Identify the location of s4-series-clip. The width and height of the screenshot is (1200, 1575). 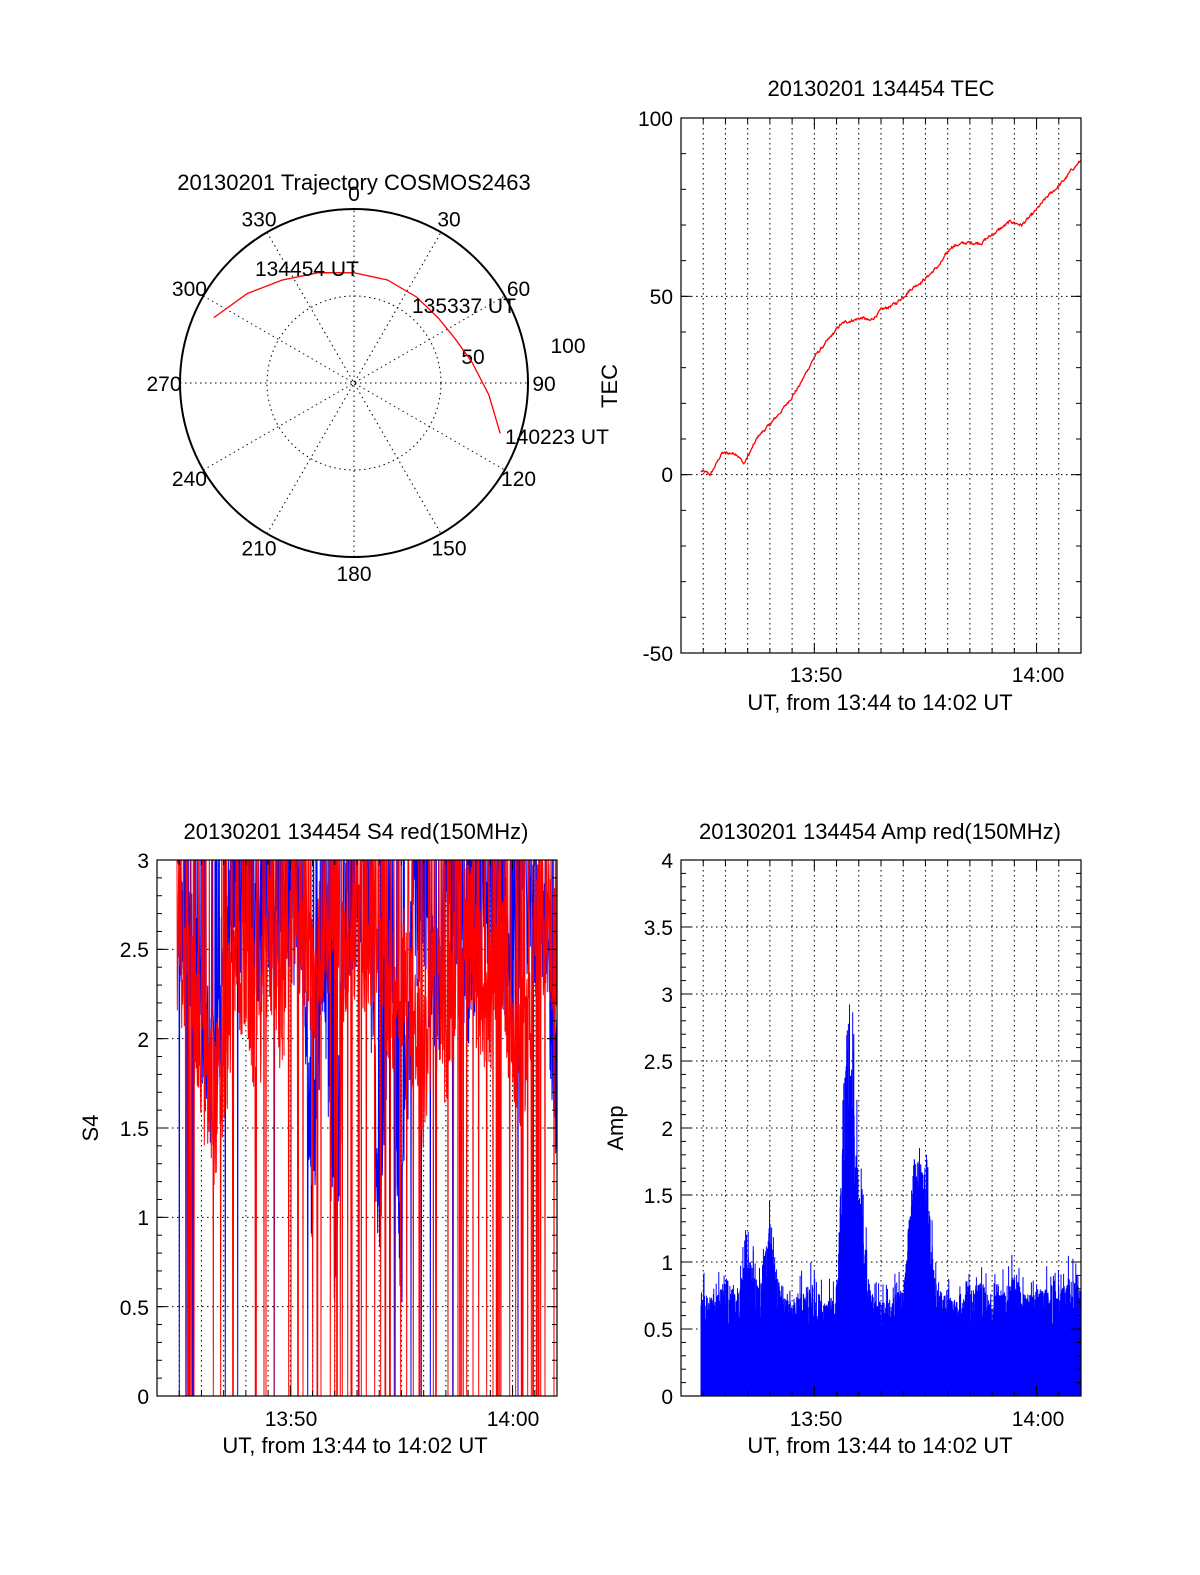
(366, 1128).